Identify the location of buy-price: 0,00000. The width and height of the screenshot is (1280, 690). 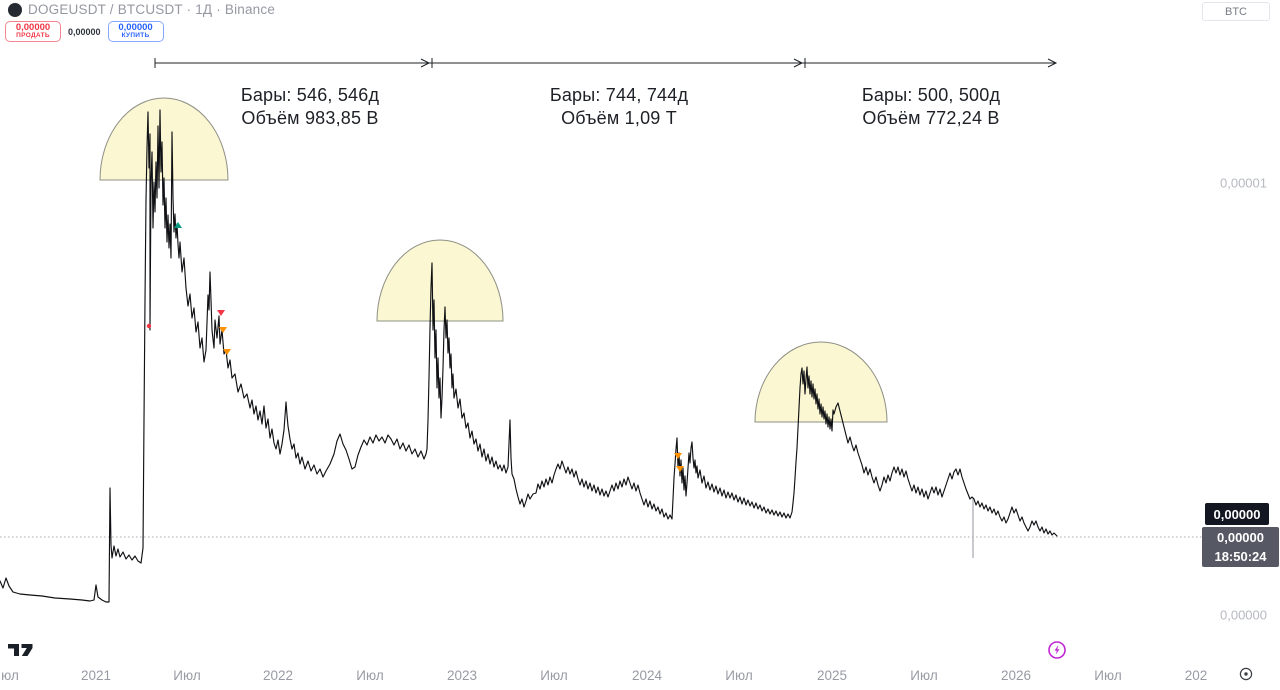
(135, 28).